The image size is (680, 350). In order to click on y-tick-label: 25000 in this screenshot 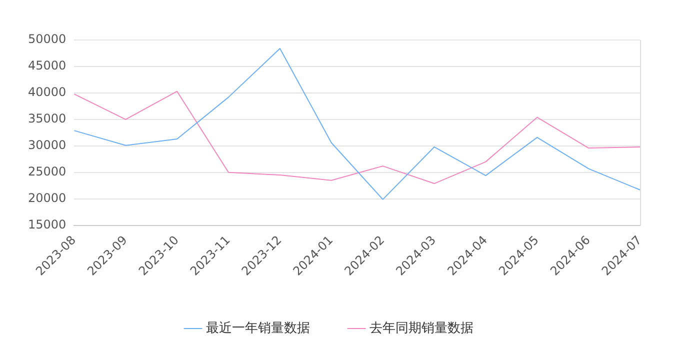, I will do `click(47, 171)`.